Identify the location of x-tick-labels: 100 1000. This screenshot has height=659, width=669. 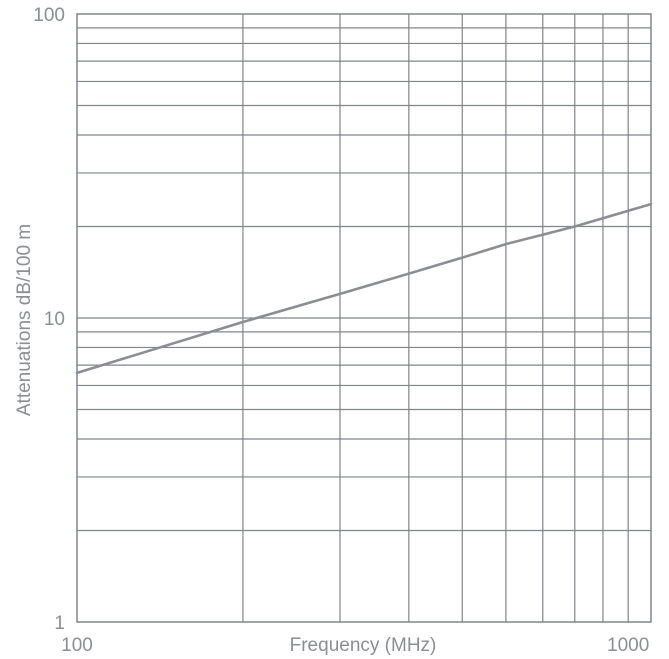
(355, 645).